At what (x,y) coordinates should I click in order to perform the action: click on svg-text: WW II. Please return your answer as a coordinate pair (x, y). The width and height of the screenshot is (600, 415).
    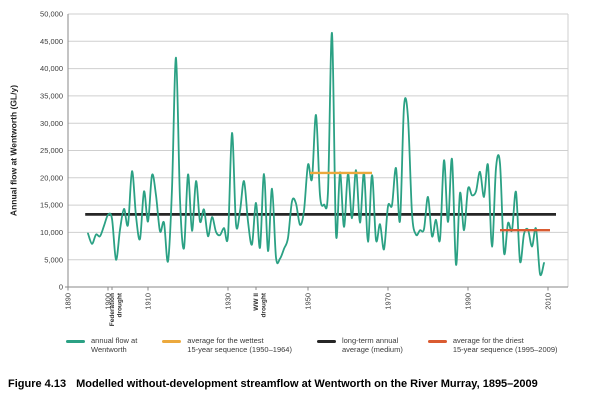
    Looking at the image, I should click on (256, 302).